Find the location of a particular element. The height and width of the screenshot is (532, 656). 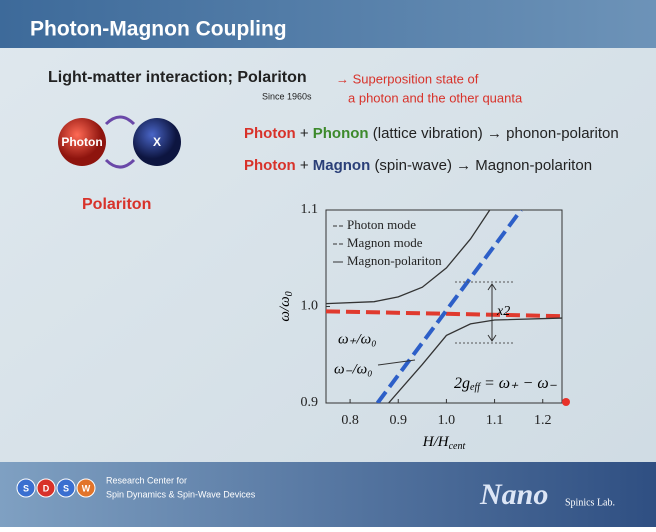

annotation-part: eff is located at coordinates (475, 387).